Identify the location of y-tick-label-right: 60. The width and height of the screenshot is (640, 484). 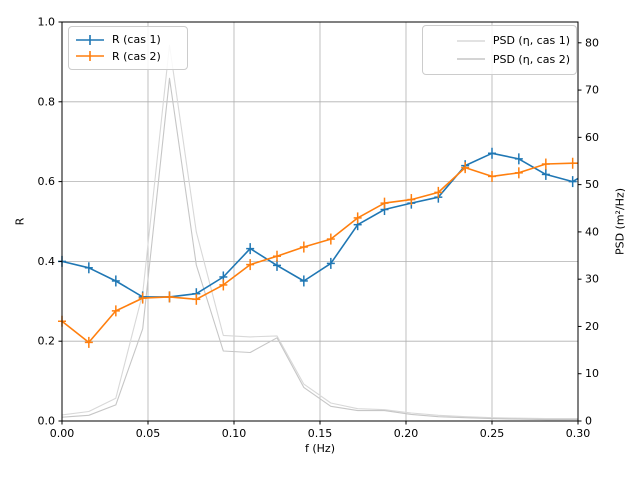
(592, 137).